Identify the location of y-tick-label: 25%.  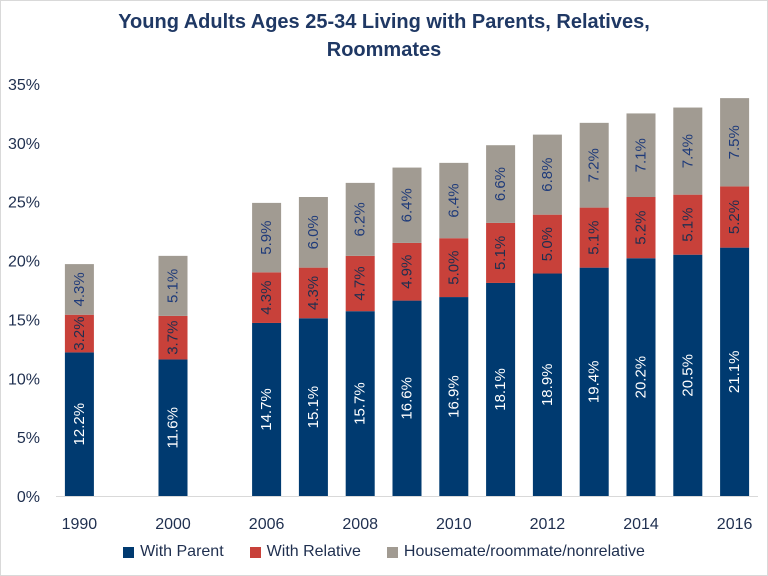
(24, 203).